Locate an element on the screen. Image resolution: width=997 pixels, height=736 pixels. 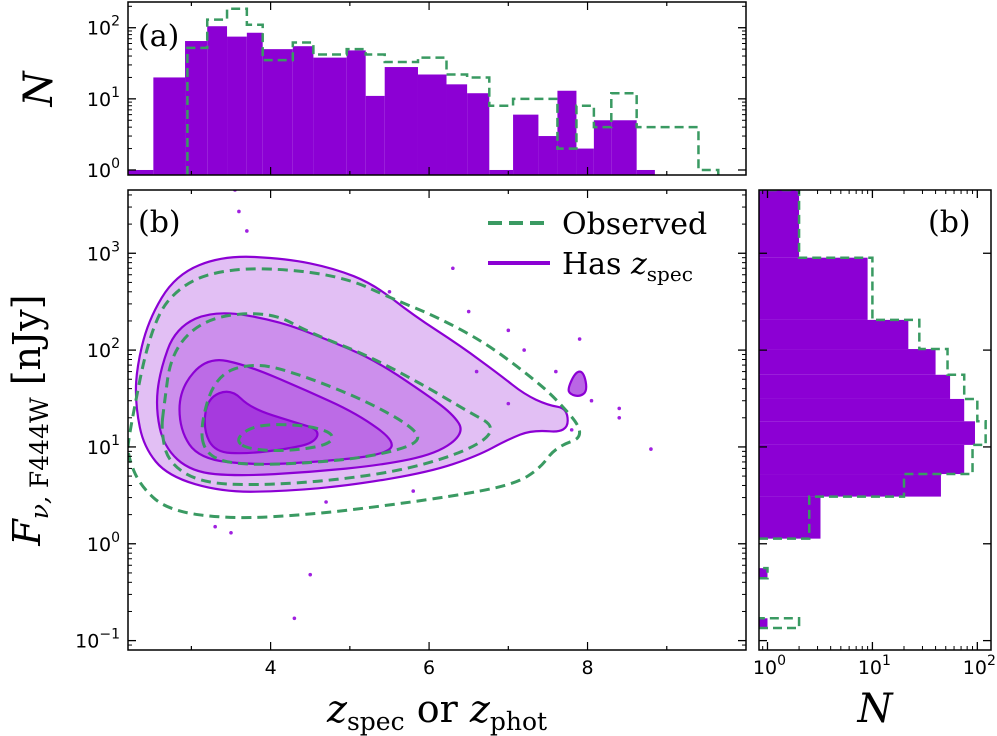
right-x-tick-label-exp: 1 is located at coordinates (886, 661).